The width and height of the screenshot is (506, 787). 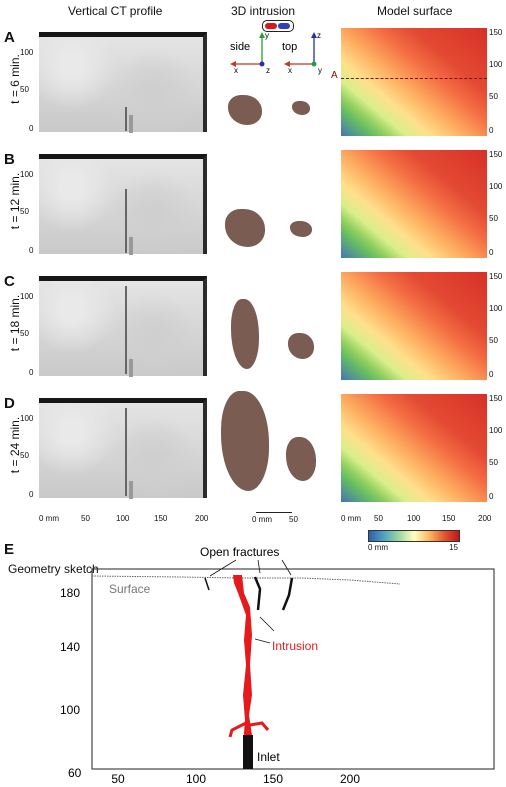 I want to click on panel-letter: A, so click(x=9, y=37).